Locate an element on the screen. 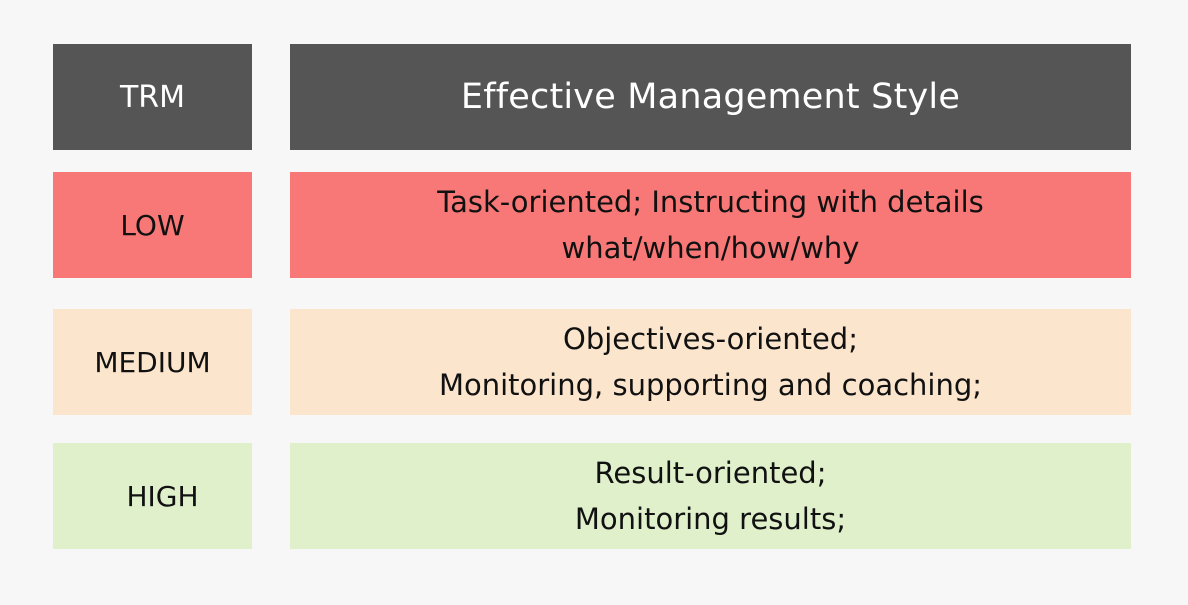 This screenshot has width=1188, height=605. high-level-cell: HIGH is located at coordinates (152, 496).